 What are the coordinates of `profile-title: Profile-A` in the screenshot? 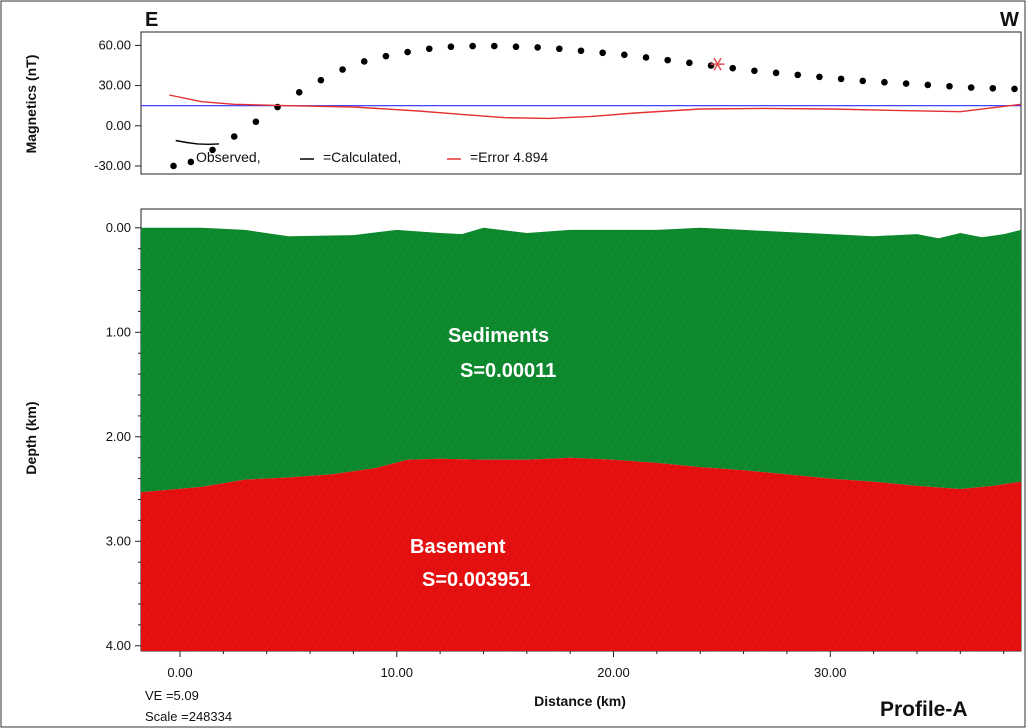 It's located at (924, 709).